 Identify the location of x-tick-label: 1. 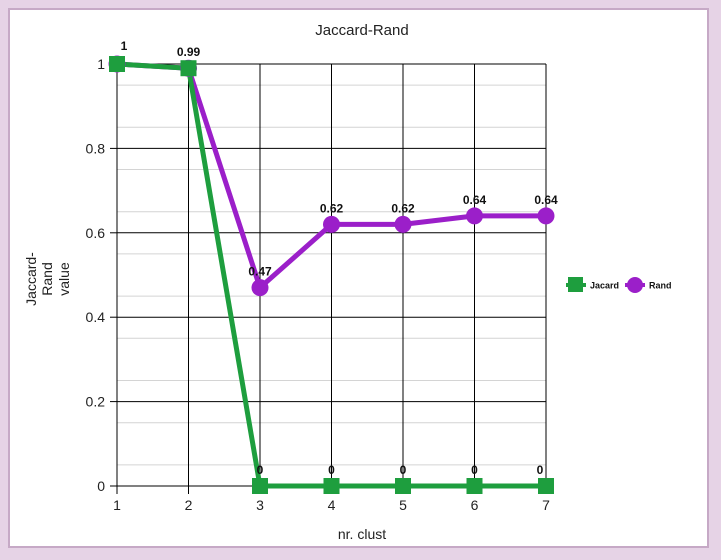
(117, 505).